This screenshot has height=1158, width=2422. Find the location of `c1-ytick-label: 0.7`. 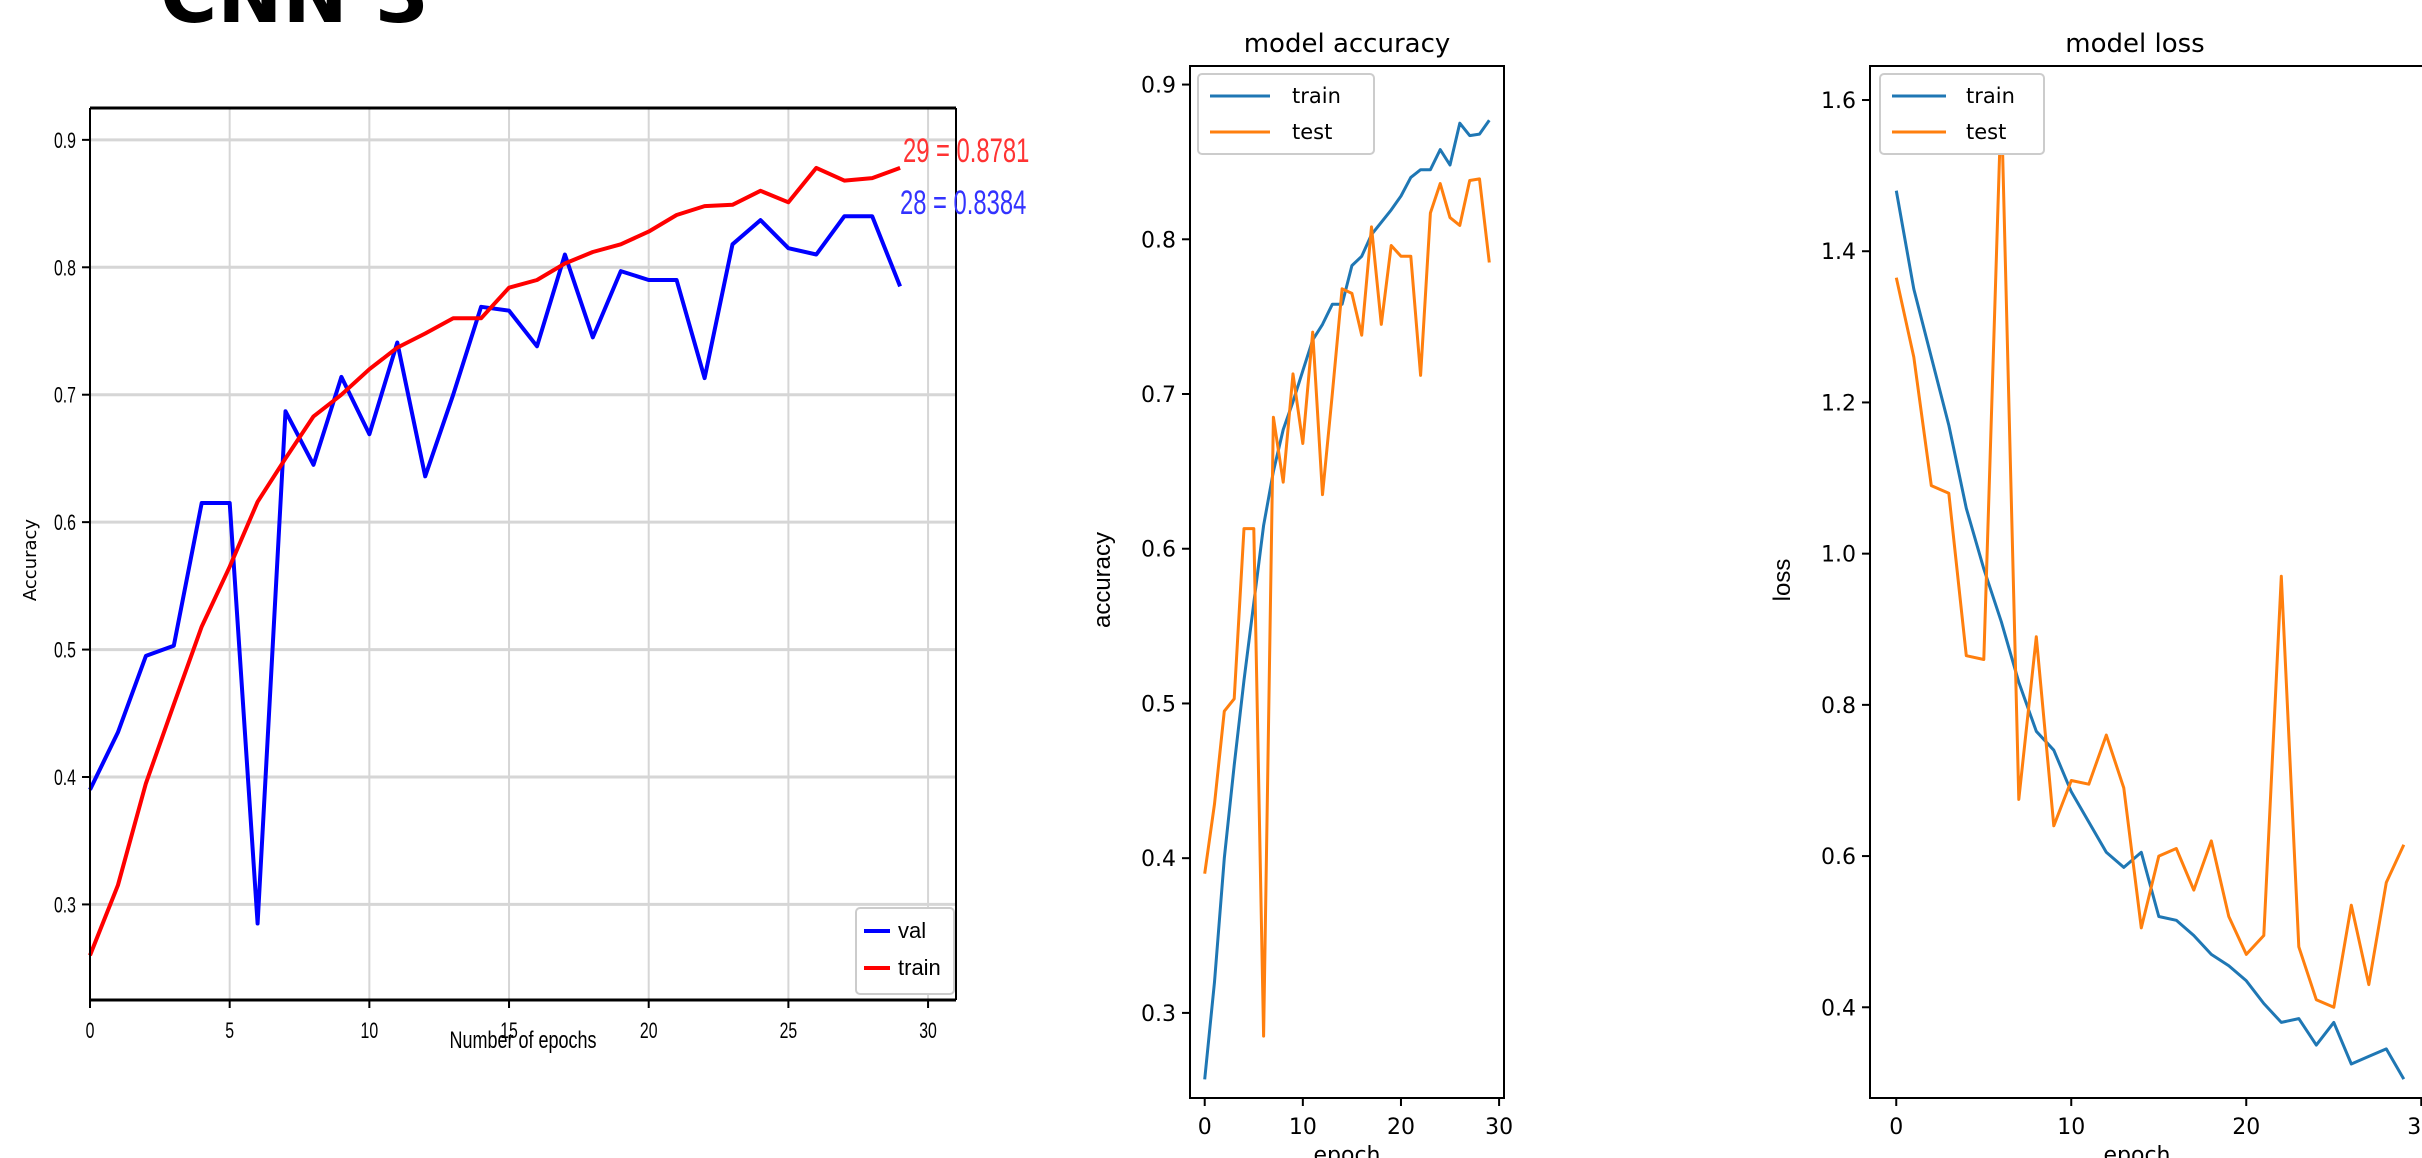

c1-ytick-label: 0.7 is located at coordinates (65, 396).